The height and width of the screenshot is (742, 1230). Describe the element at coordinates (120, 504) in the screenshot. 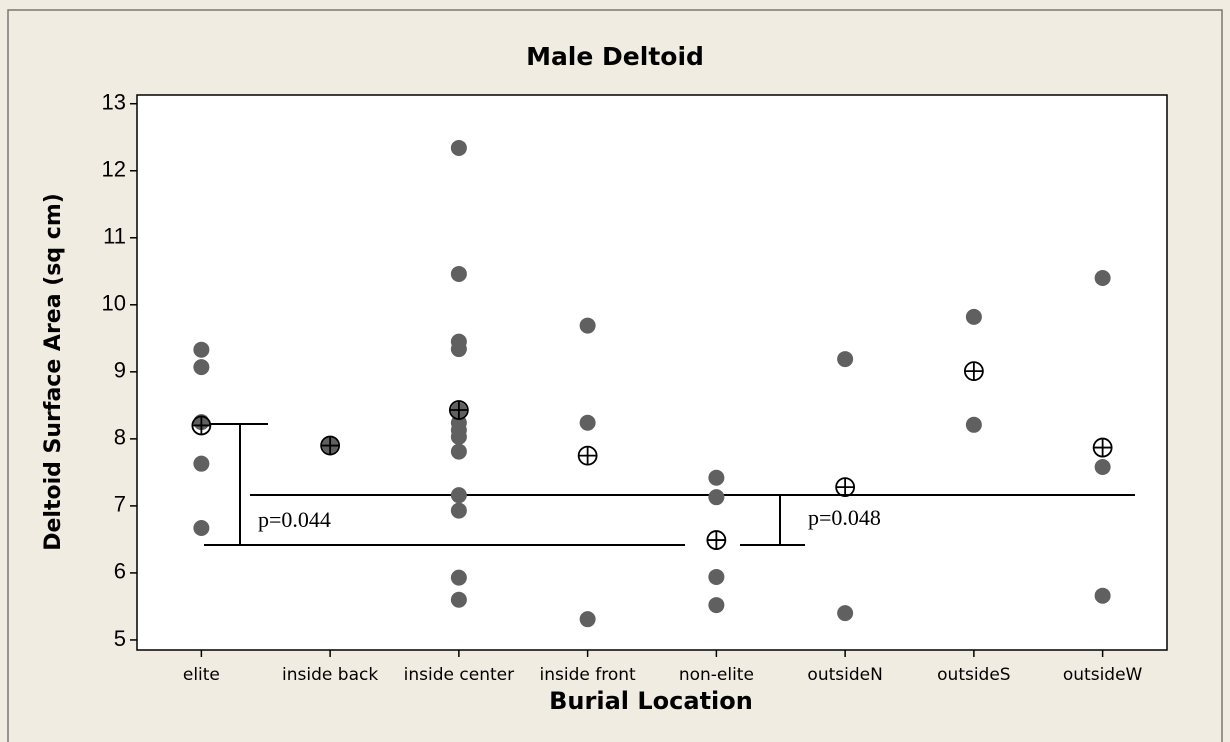

I see `y-tick-label: 7` at that location.